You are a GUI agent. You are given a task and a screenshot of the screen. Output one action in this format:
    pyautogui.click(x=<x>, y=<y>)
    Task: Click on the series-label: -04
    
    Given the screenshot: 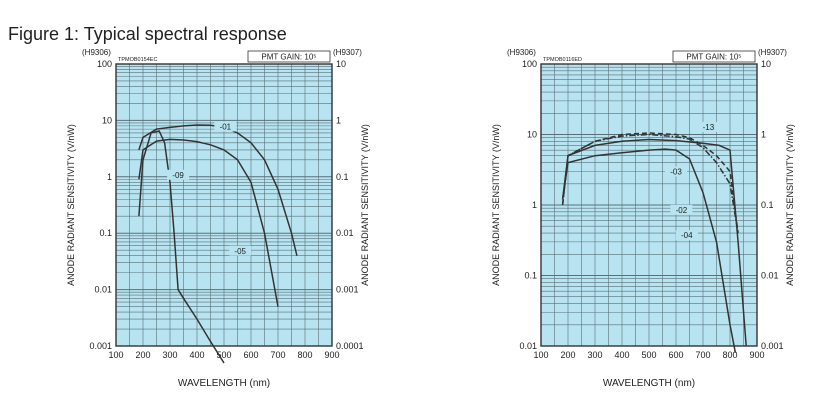 What is the action you would take?
    pyautogui.click(x=687, y=235)
    